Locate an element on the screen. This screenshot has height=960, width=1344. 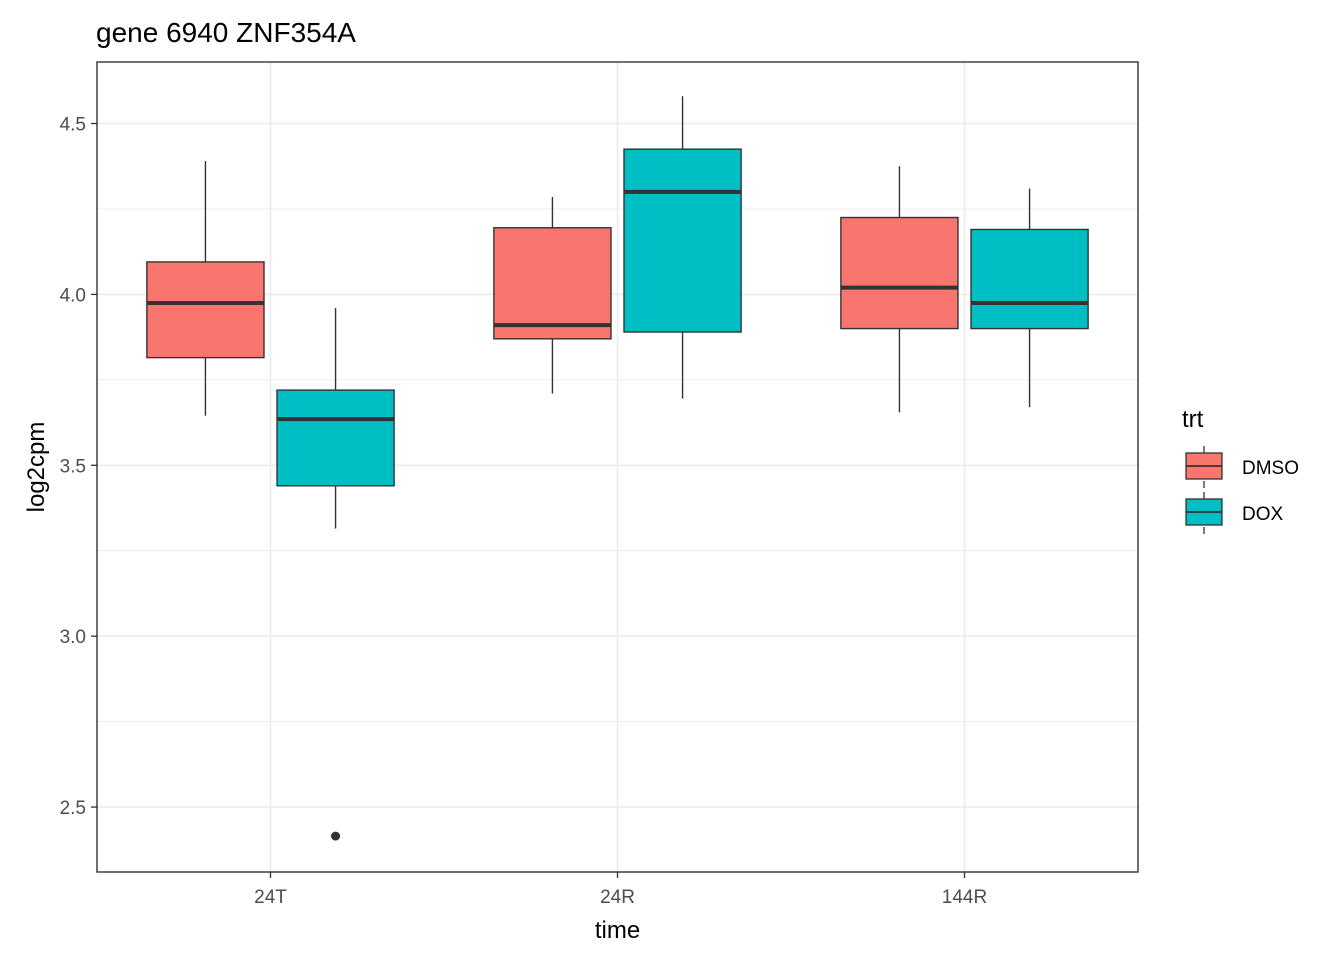
box-dox-24r is located at coordinates (682, 247).